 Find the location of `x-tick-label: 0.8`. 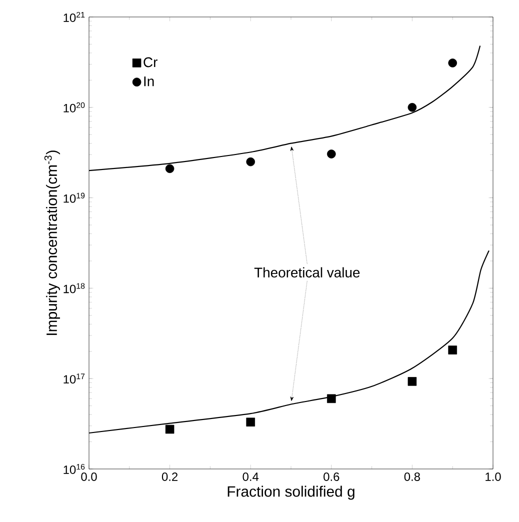

x-tick-label: 0.8 is located at coordinates (412, 476).